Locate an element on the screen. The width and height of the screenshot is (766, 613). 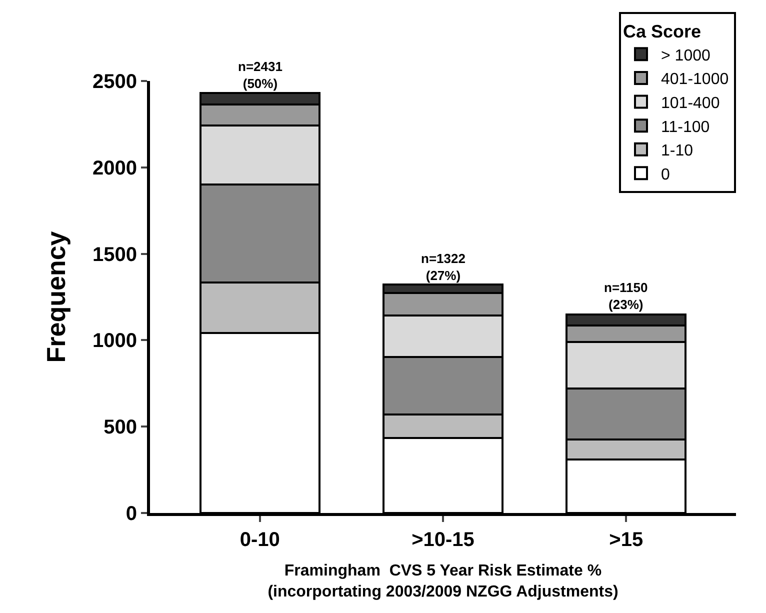
x-axis-title: Framingham CVS 5 Year Risk Estimate % (incorportating 2003/2009 NZGG Adjustments) is located at coordinates (443, 581).